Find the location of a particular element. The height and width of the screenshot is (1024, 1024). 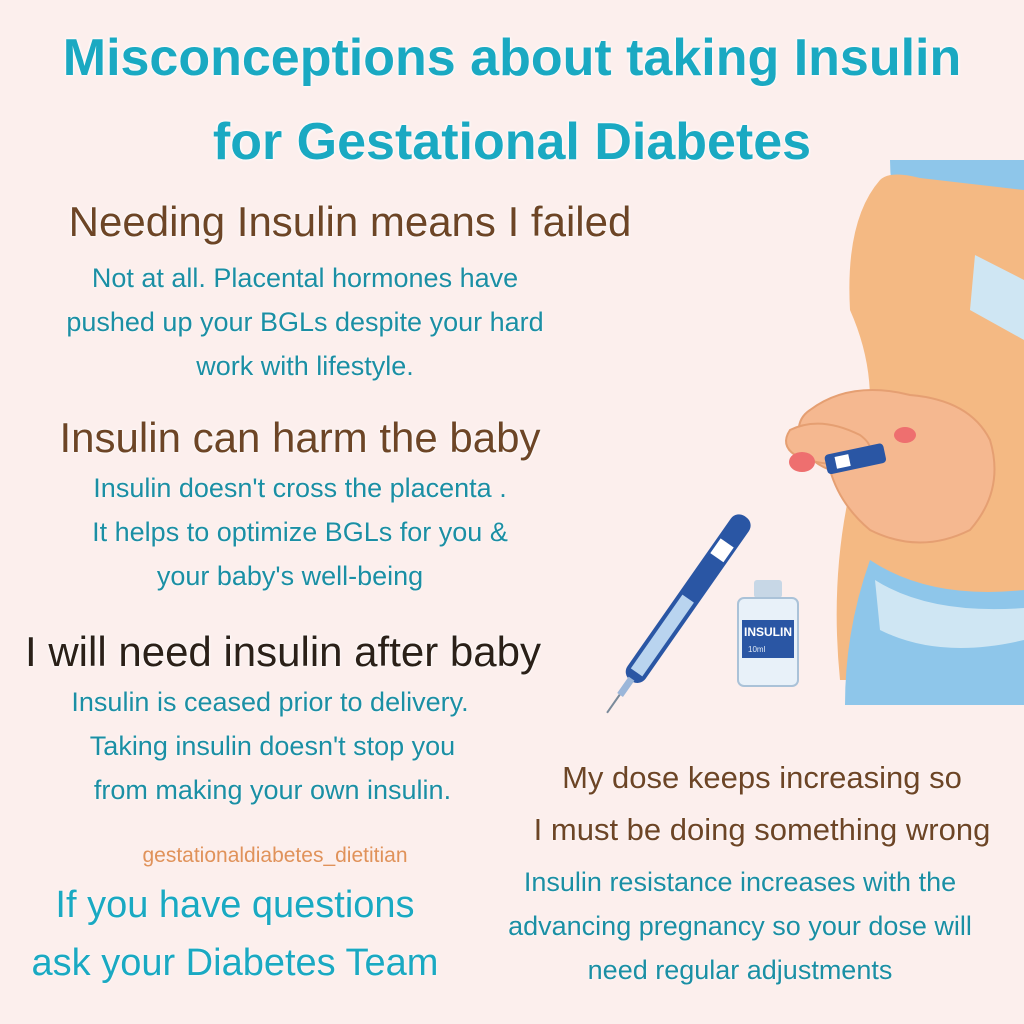

myth-4-line-3: need regular adjustments is located at coordinates (740, 970).